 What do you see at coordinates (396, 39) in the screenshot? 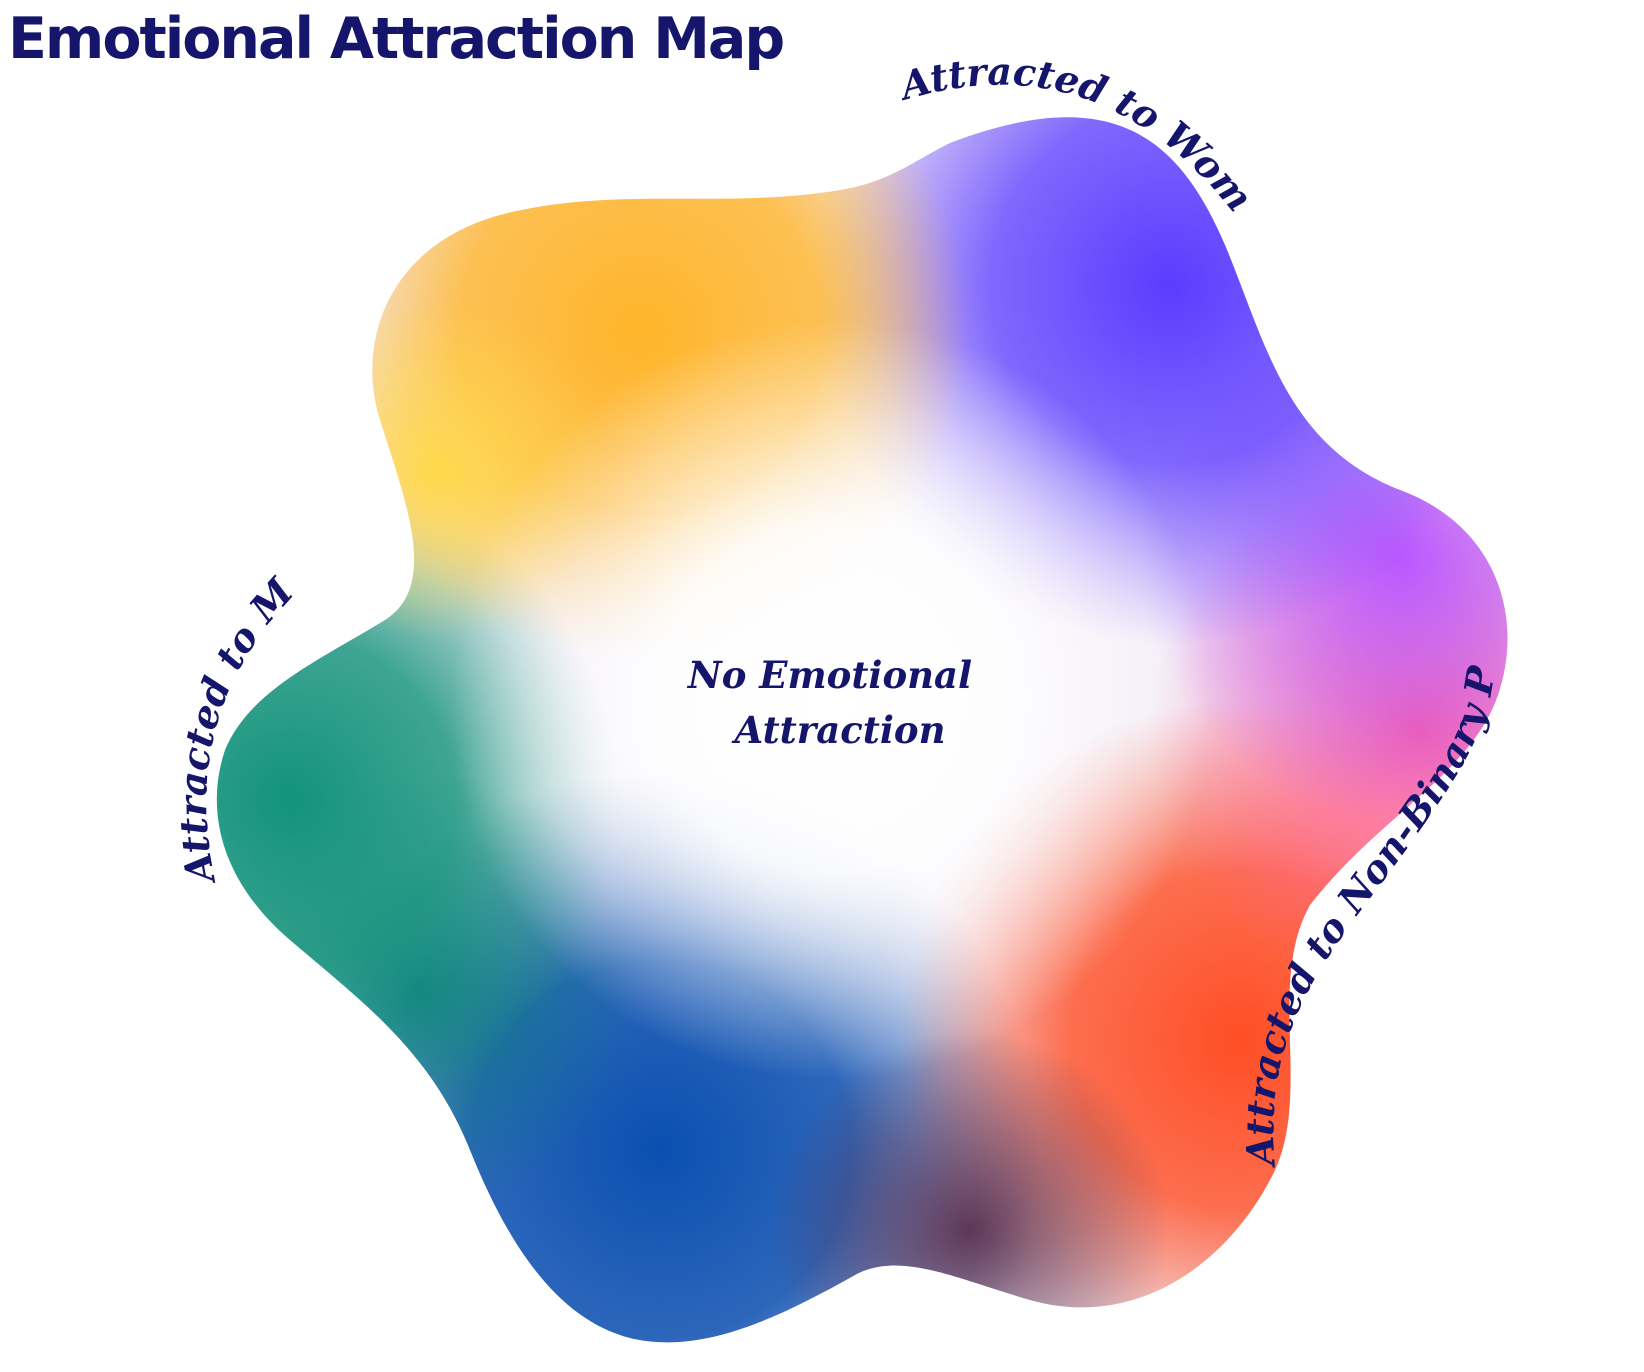
I see `page-title: Emotional Attraction Map` at bounding box center [396, 39].